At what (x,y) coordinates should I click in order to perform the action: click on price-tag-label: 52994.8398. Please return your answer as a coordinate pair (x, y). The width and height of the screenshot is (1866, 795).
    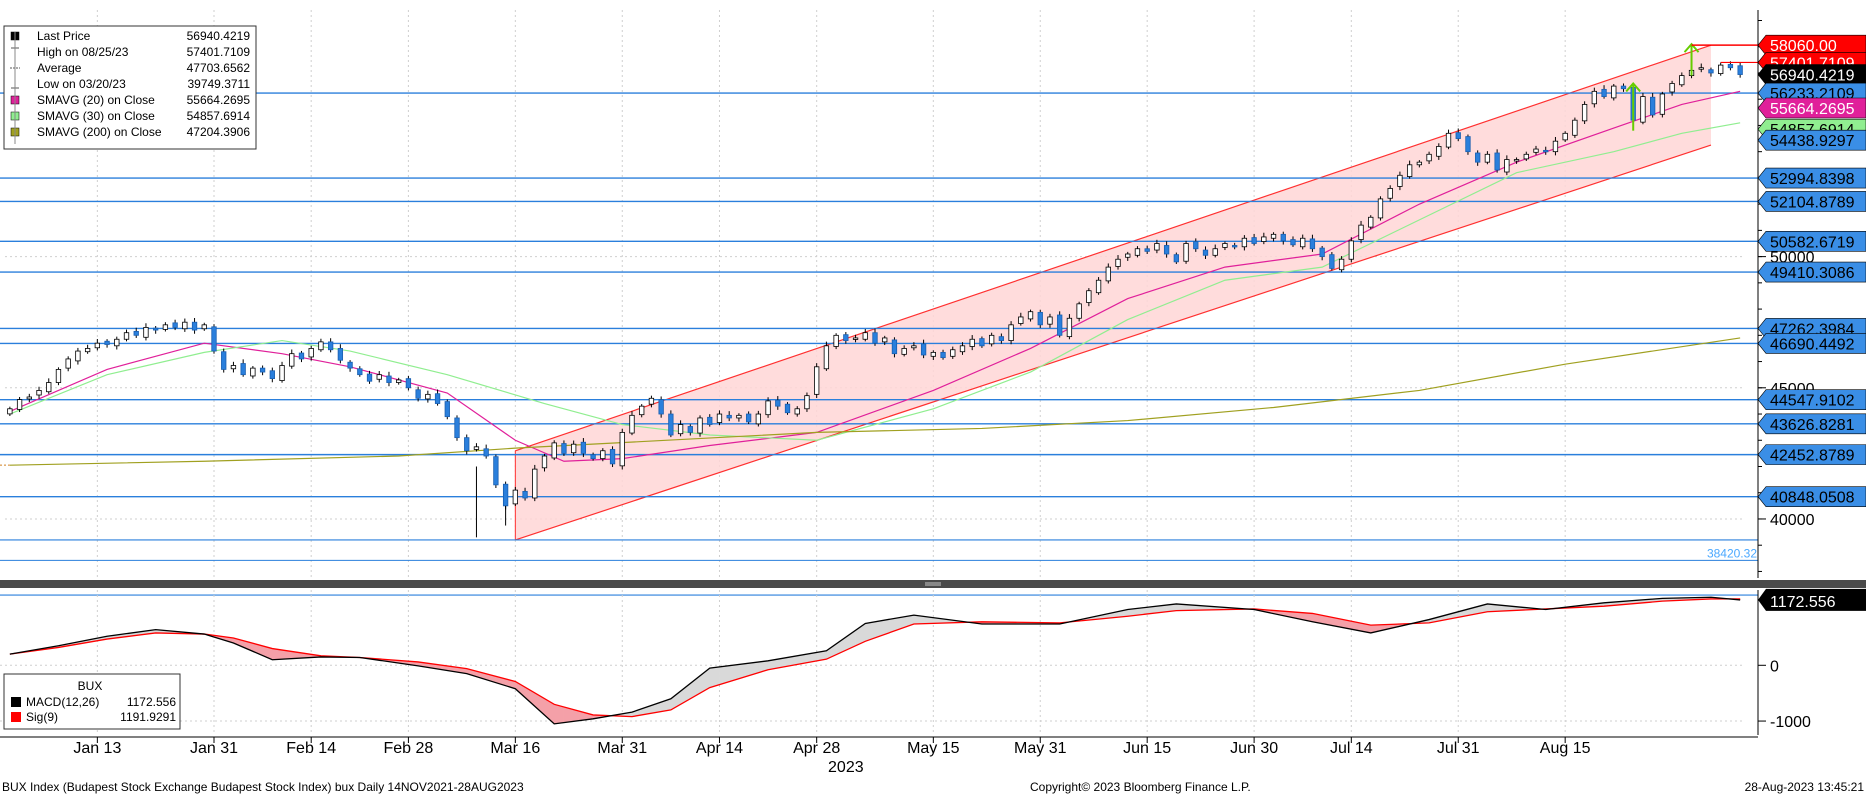
    Looking at the image, I should click on (1812, 179).